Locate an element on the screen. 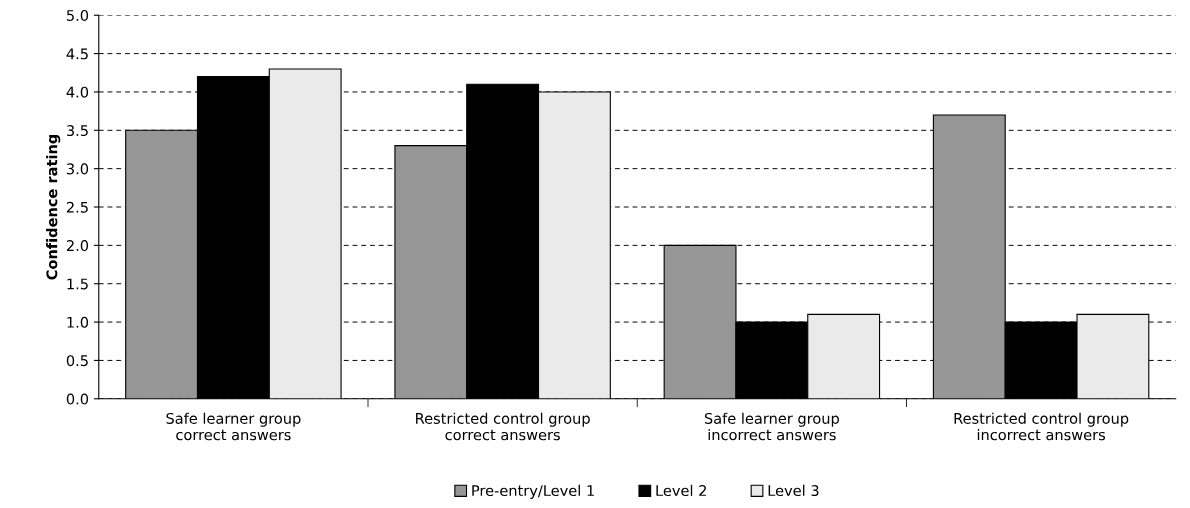 The image size is (1190, 508). y-tick-label: 0.5 is located at coordinates (77, 361).